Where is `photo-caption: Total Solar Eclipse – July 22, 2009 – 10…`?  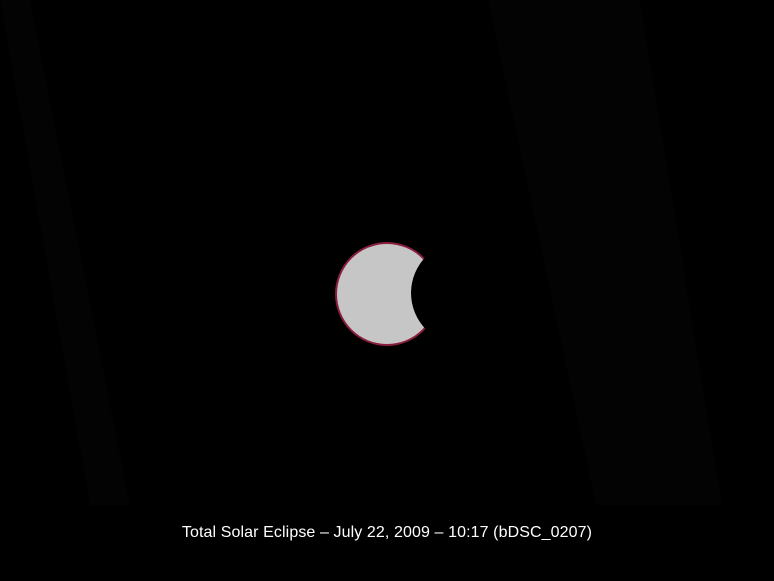
photo-caption: Total Solar Eclipse – July 22, 2009 – 10… is located at coordinates (387, 532).